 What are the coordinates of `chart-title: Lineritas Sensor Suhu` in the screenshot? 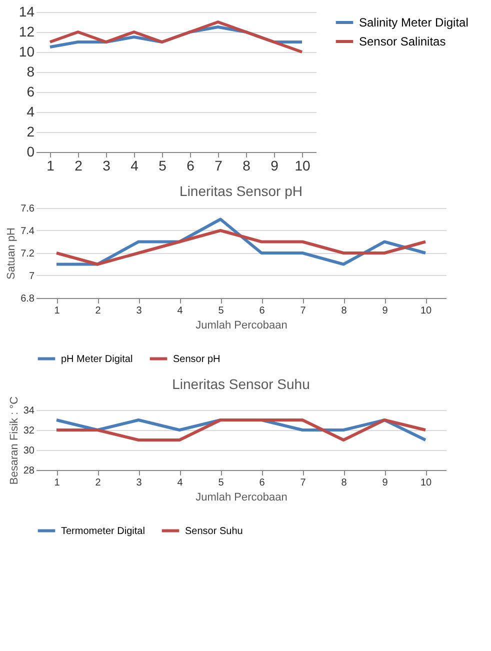 It's located at (241, 384).